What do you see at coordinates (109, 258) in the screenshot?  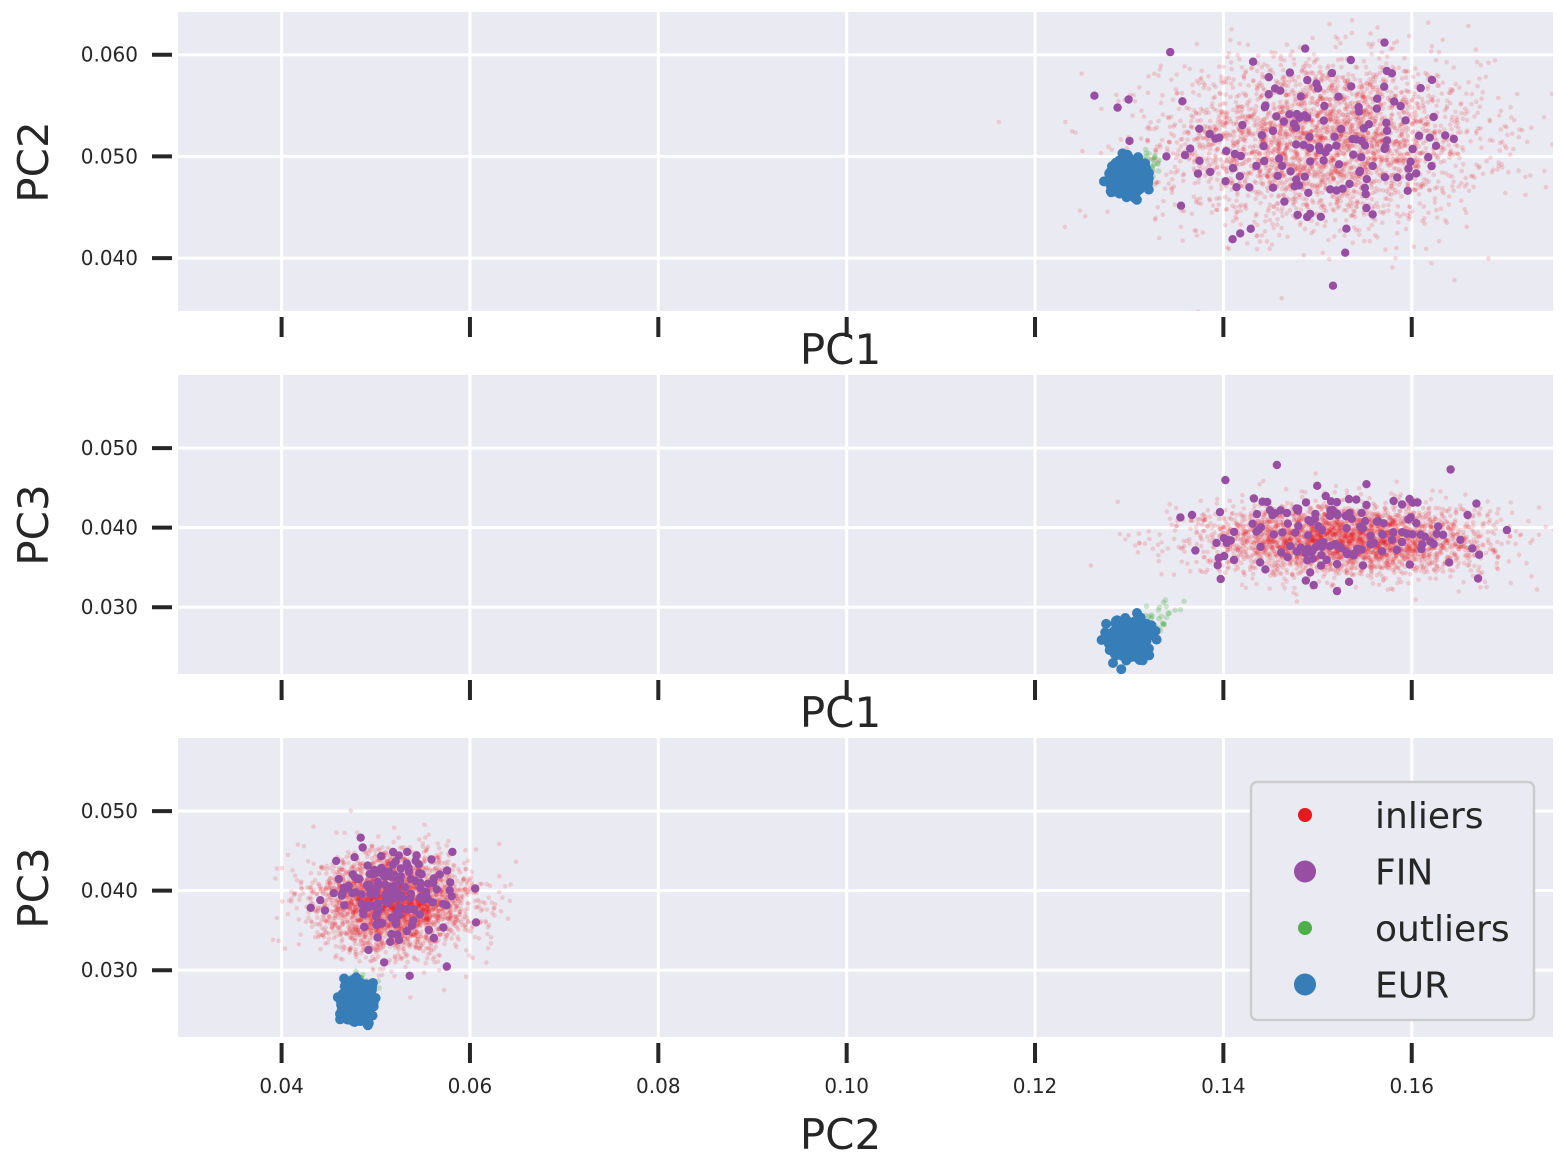 I see `y-tick-label: 0.040` at bounding box center [109, 258].